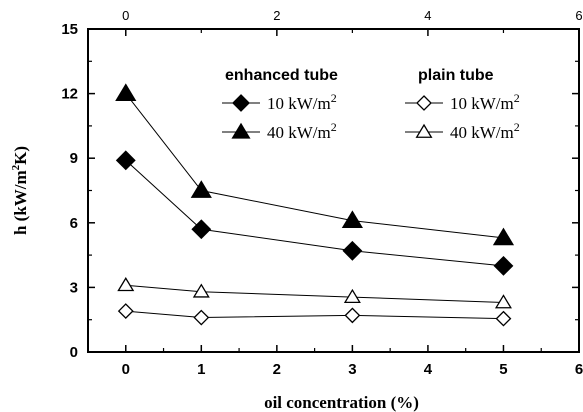  What do you see at coordinates (281, 75) in the screenshot?
I see `legend-heading: enhanced tube` at bounding box center [281, 75].